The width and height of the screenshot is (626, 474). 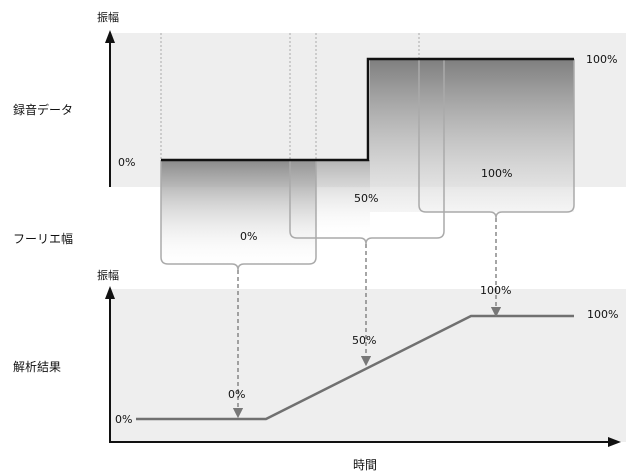 I want to click on top-y-axis, so click(x=110, y=108).